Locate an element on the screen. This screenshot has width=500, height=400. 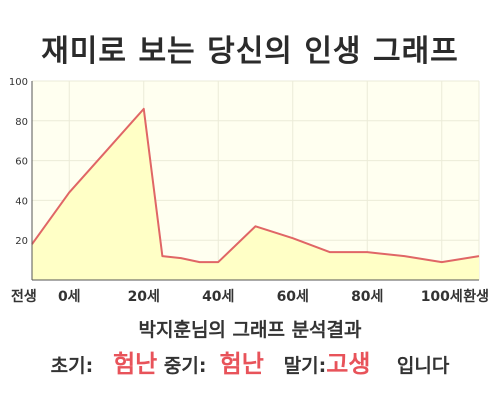
early-value: 험난 is located at coordinates (135, 364).